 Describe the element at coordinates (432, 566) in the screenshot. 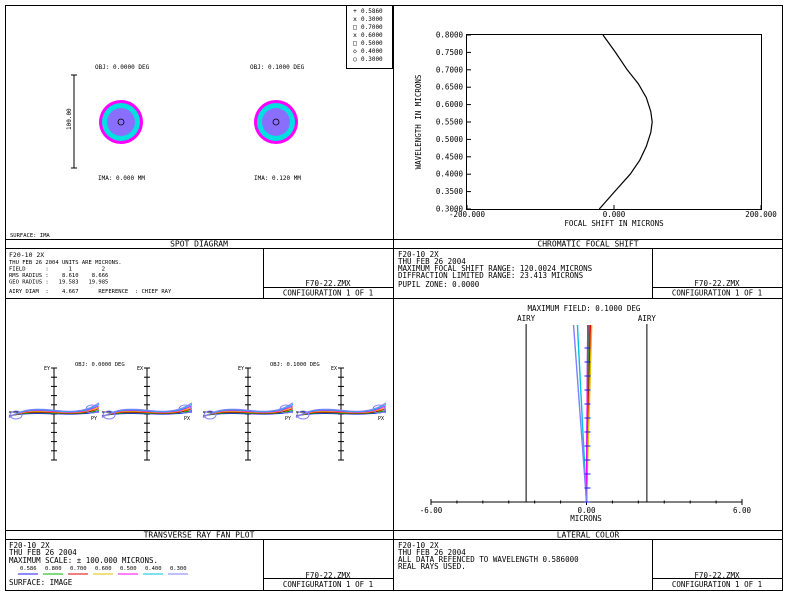

I see `info-line: REAL RAYS USED.` at that location.